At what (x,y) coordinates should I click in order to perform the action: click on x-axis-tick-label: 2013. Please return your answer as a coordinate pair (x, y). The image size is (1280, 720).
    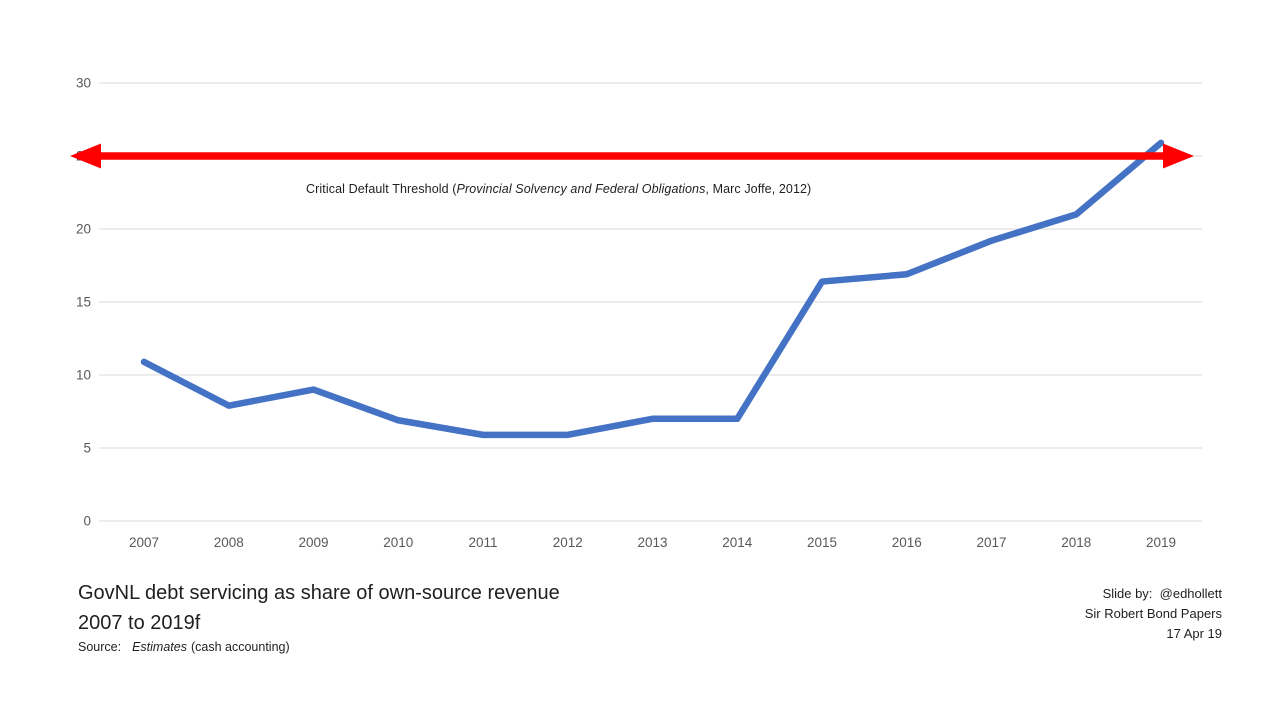
    Looking at the image, I should click on (652, 542).